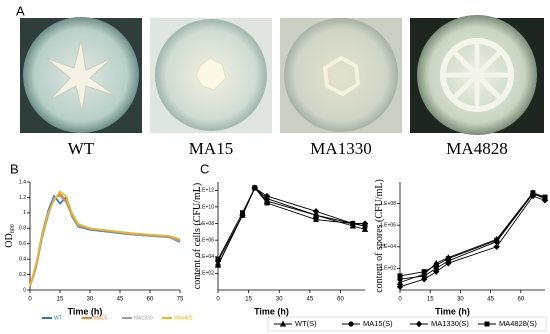 The width and height of the screenshot is (550, 334). I want to click on legend-label: MA15, so click(100, 318).